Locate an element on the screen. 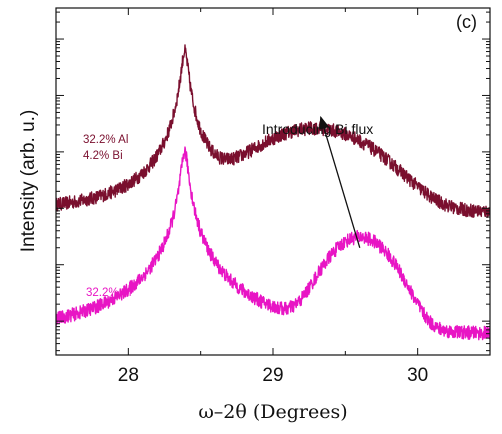 The image size is (502, 434). x-tick-label: 29 is located at coordinates (272, 375).